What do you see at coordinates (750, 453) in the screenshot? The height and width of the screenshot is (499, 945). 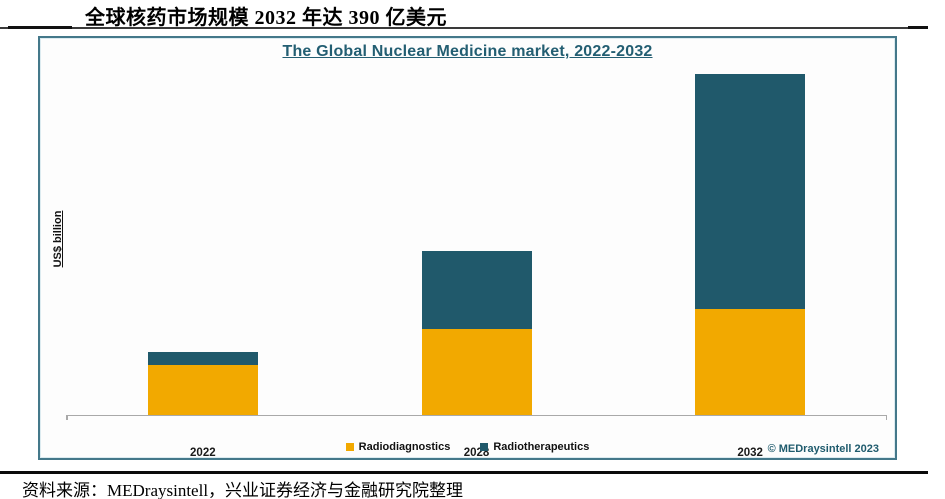 I see `x-tick-label-2032: 2032` at bounding box center [750, 453].